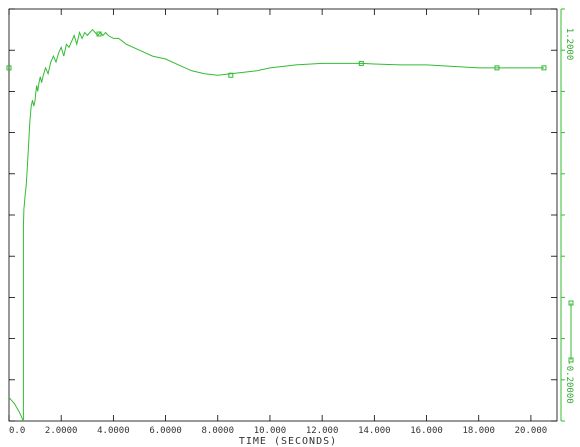  I want to click on x-tick-label: 0.0, so click(17, 431).